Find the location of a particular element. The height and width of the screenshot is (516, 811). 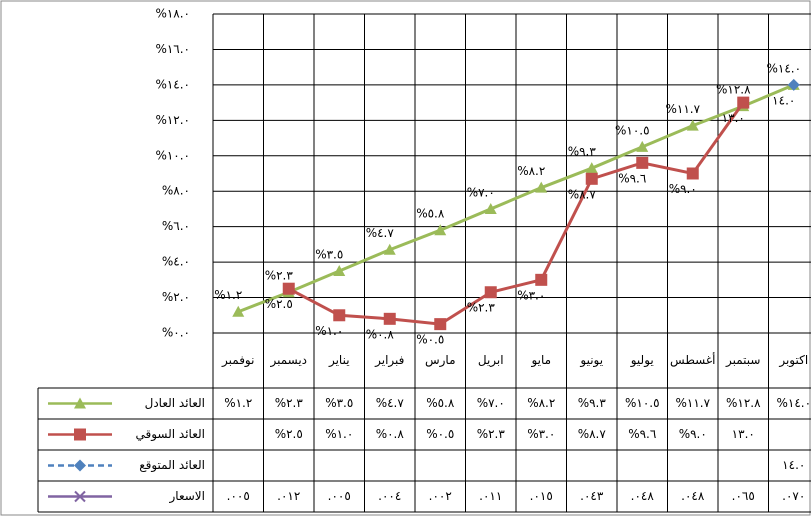

table-cell: .٠١٥ is located at coordinates (541, 496).